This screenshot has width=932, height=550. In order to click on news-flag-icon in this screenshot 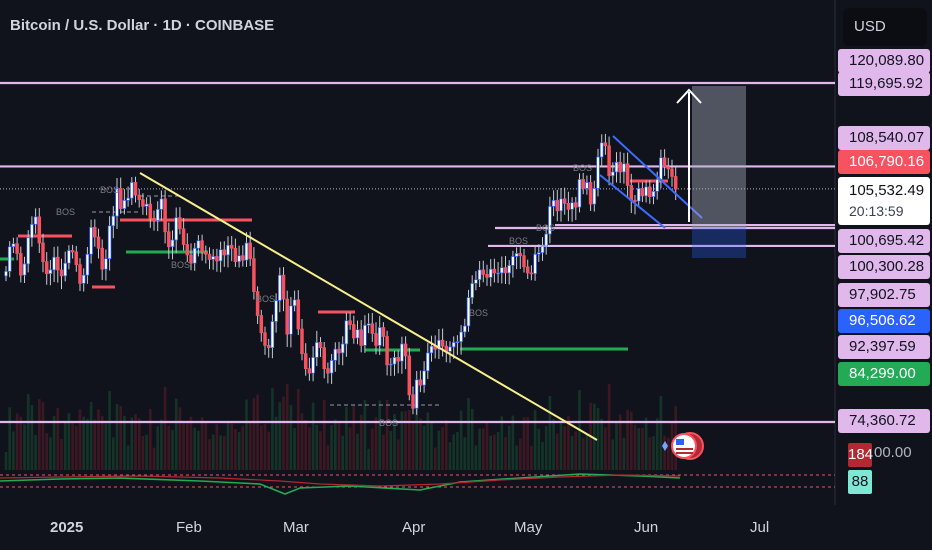, I will do `click(683, 446)`.